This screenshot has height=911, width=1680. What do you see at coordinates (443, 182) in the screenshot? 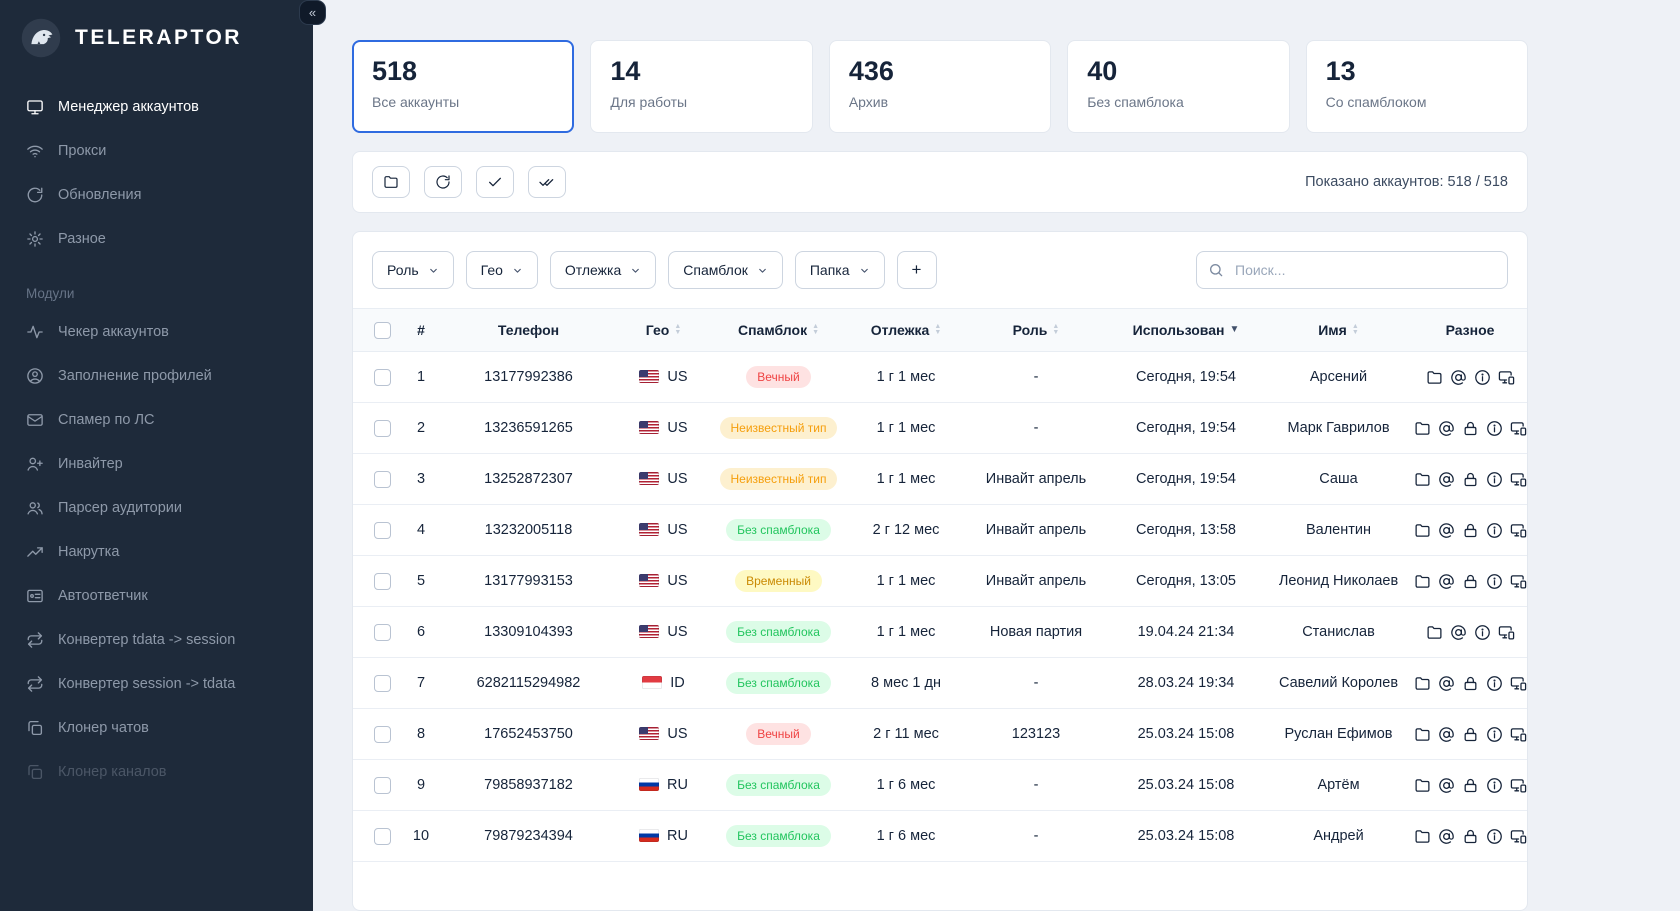
I see `refresh-button` at bounding box center [443, 182].